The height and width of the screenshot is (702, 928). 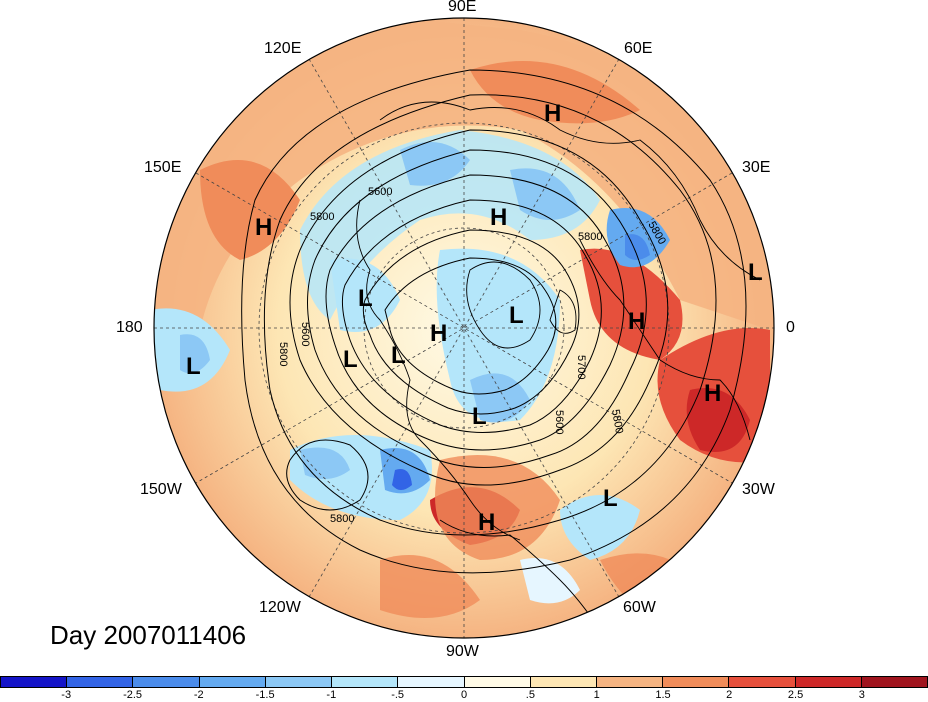 What do you see at coordinates (283, 354) in the screenshot?
I see `contour-label-3: 5800` at bounding box center [283, 354].